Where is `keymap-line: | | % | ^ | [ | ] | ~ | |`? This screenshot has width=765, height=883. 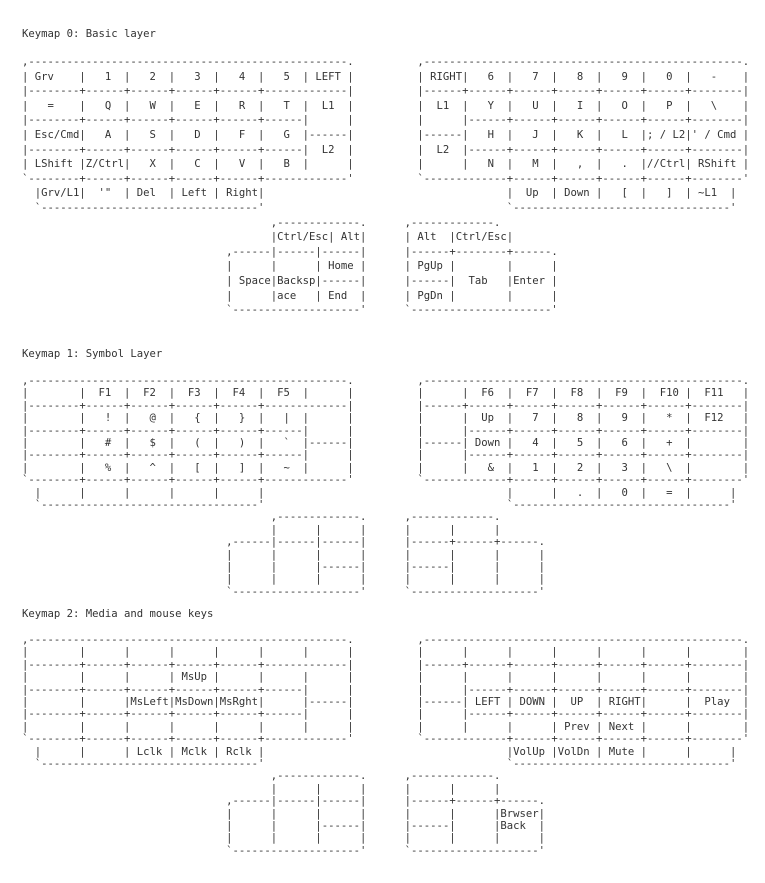 keymap-line: | | % | ^ | [ | ] | ~ | | is located at coordinates (188, 467).